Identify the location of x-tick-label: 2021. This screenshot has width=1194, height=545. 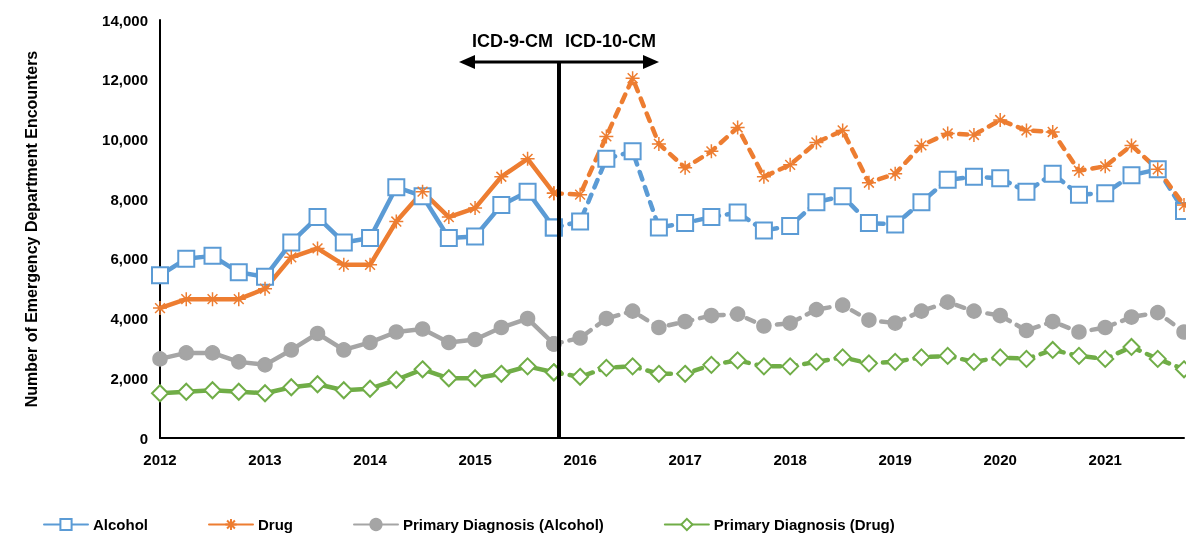
(1105, 459).